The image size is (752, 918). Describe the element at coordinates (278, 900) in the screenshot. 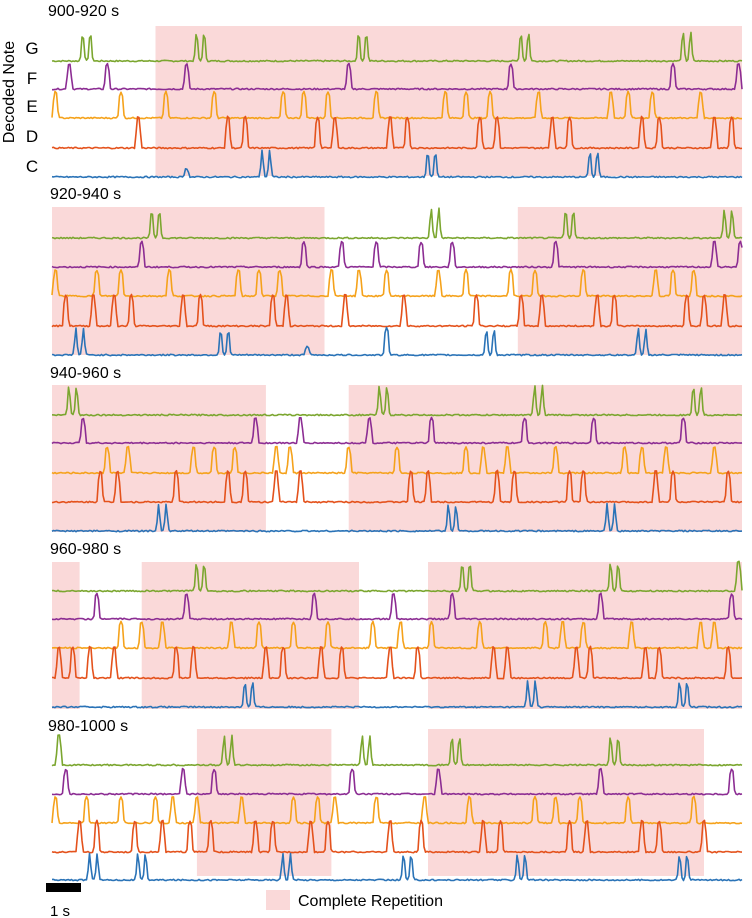

I see `legend-swatch` at that location.